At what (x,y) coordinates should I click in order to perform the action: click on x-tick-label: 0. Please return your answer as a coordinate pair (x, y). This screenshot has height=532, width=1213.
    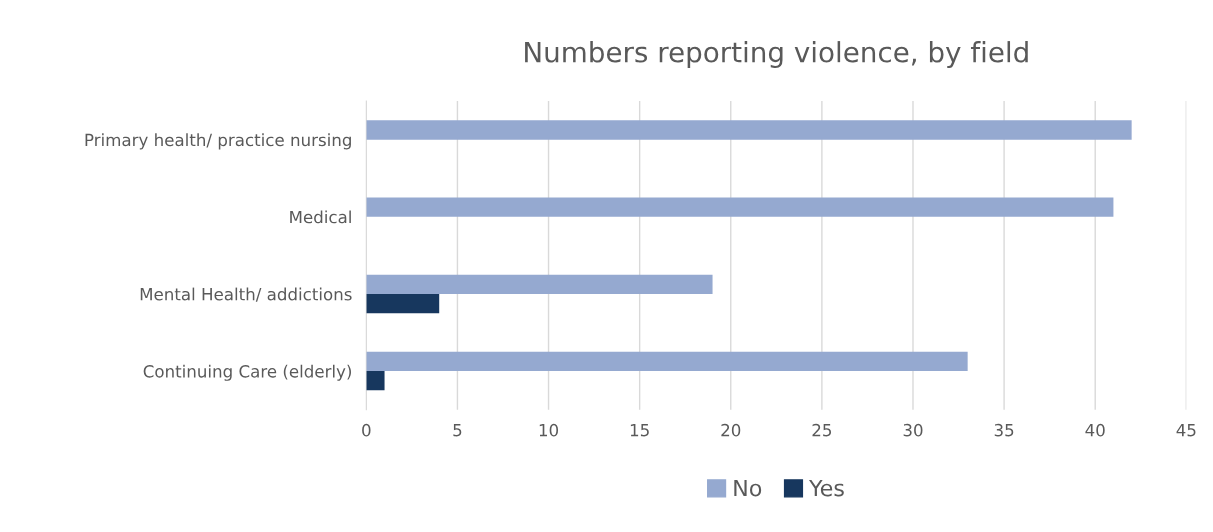
    Looking at the image, I should click on (366, 430).